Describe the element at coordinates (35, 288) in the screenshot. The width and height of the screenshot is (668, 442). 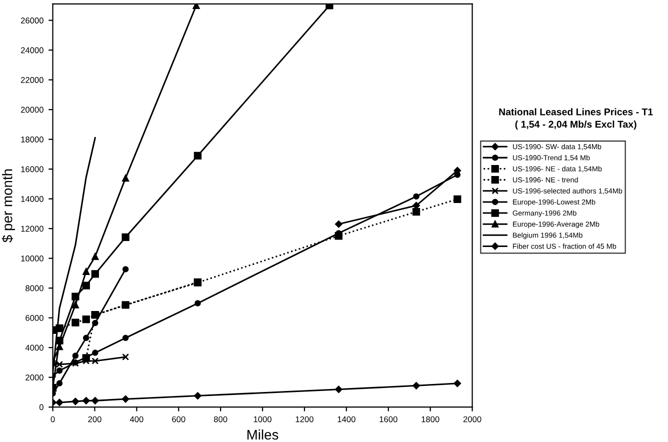
I see `y-tick-label: 8000` at that location.